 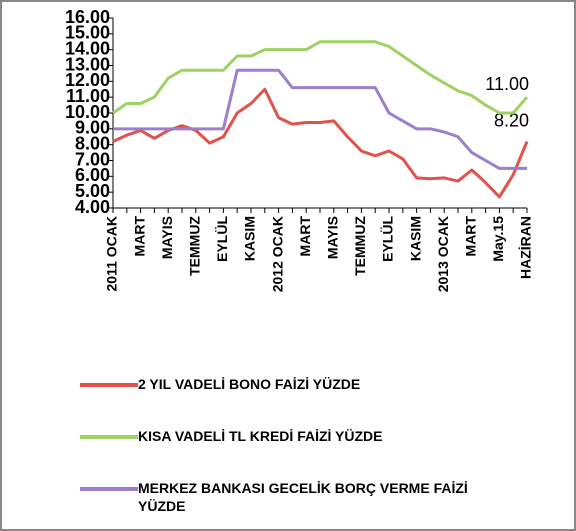 I want to click on y-tick-label: 6.00, so click(x=92, y=175).